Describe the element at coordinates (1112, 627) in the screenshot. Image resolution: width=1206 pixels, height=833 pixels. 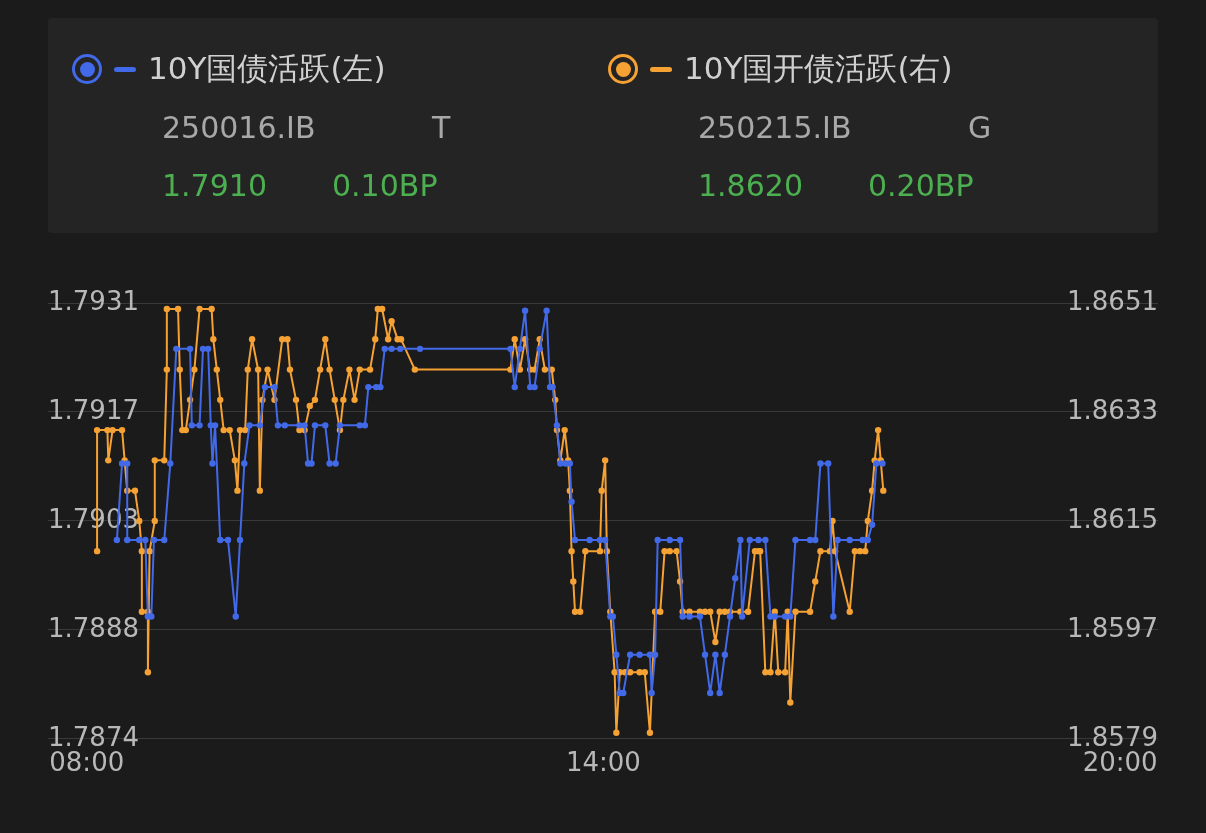
I see `y2-tick-label: 1.8597` at that location.